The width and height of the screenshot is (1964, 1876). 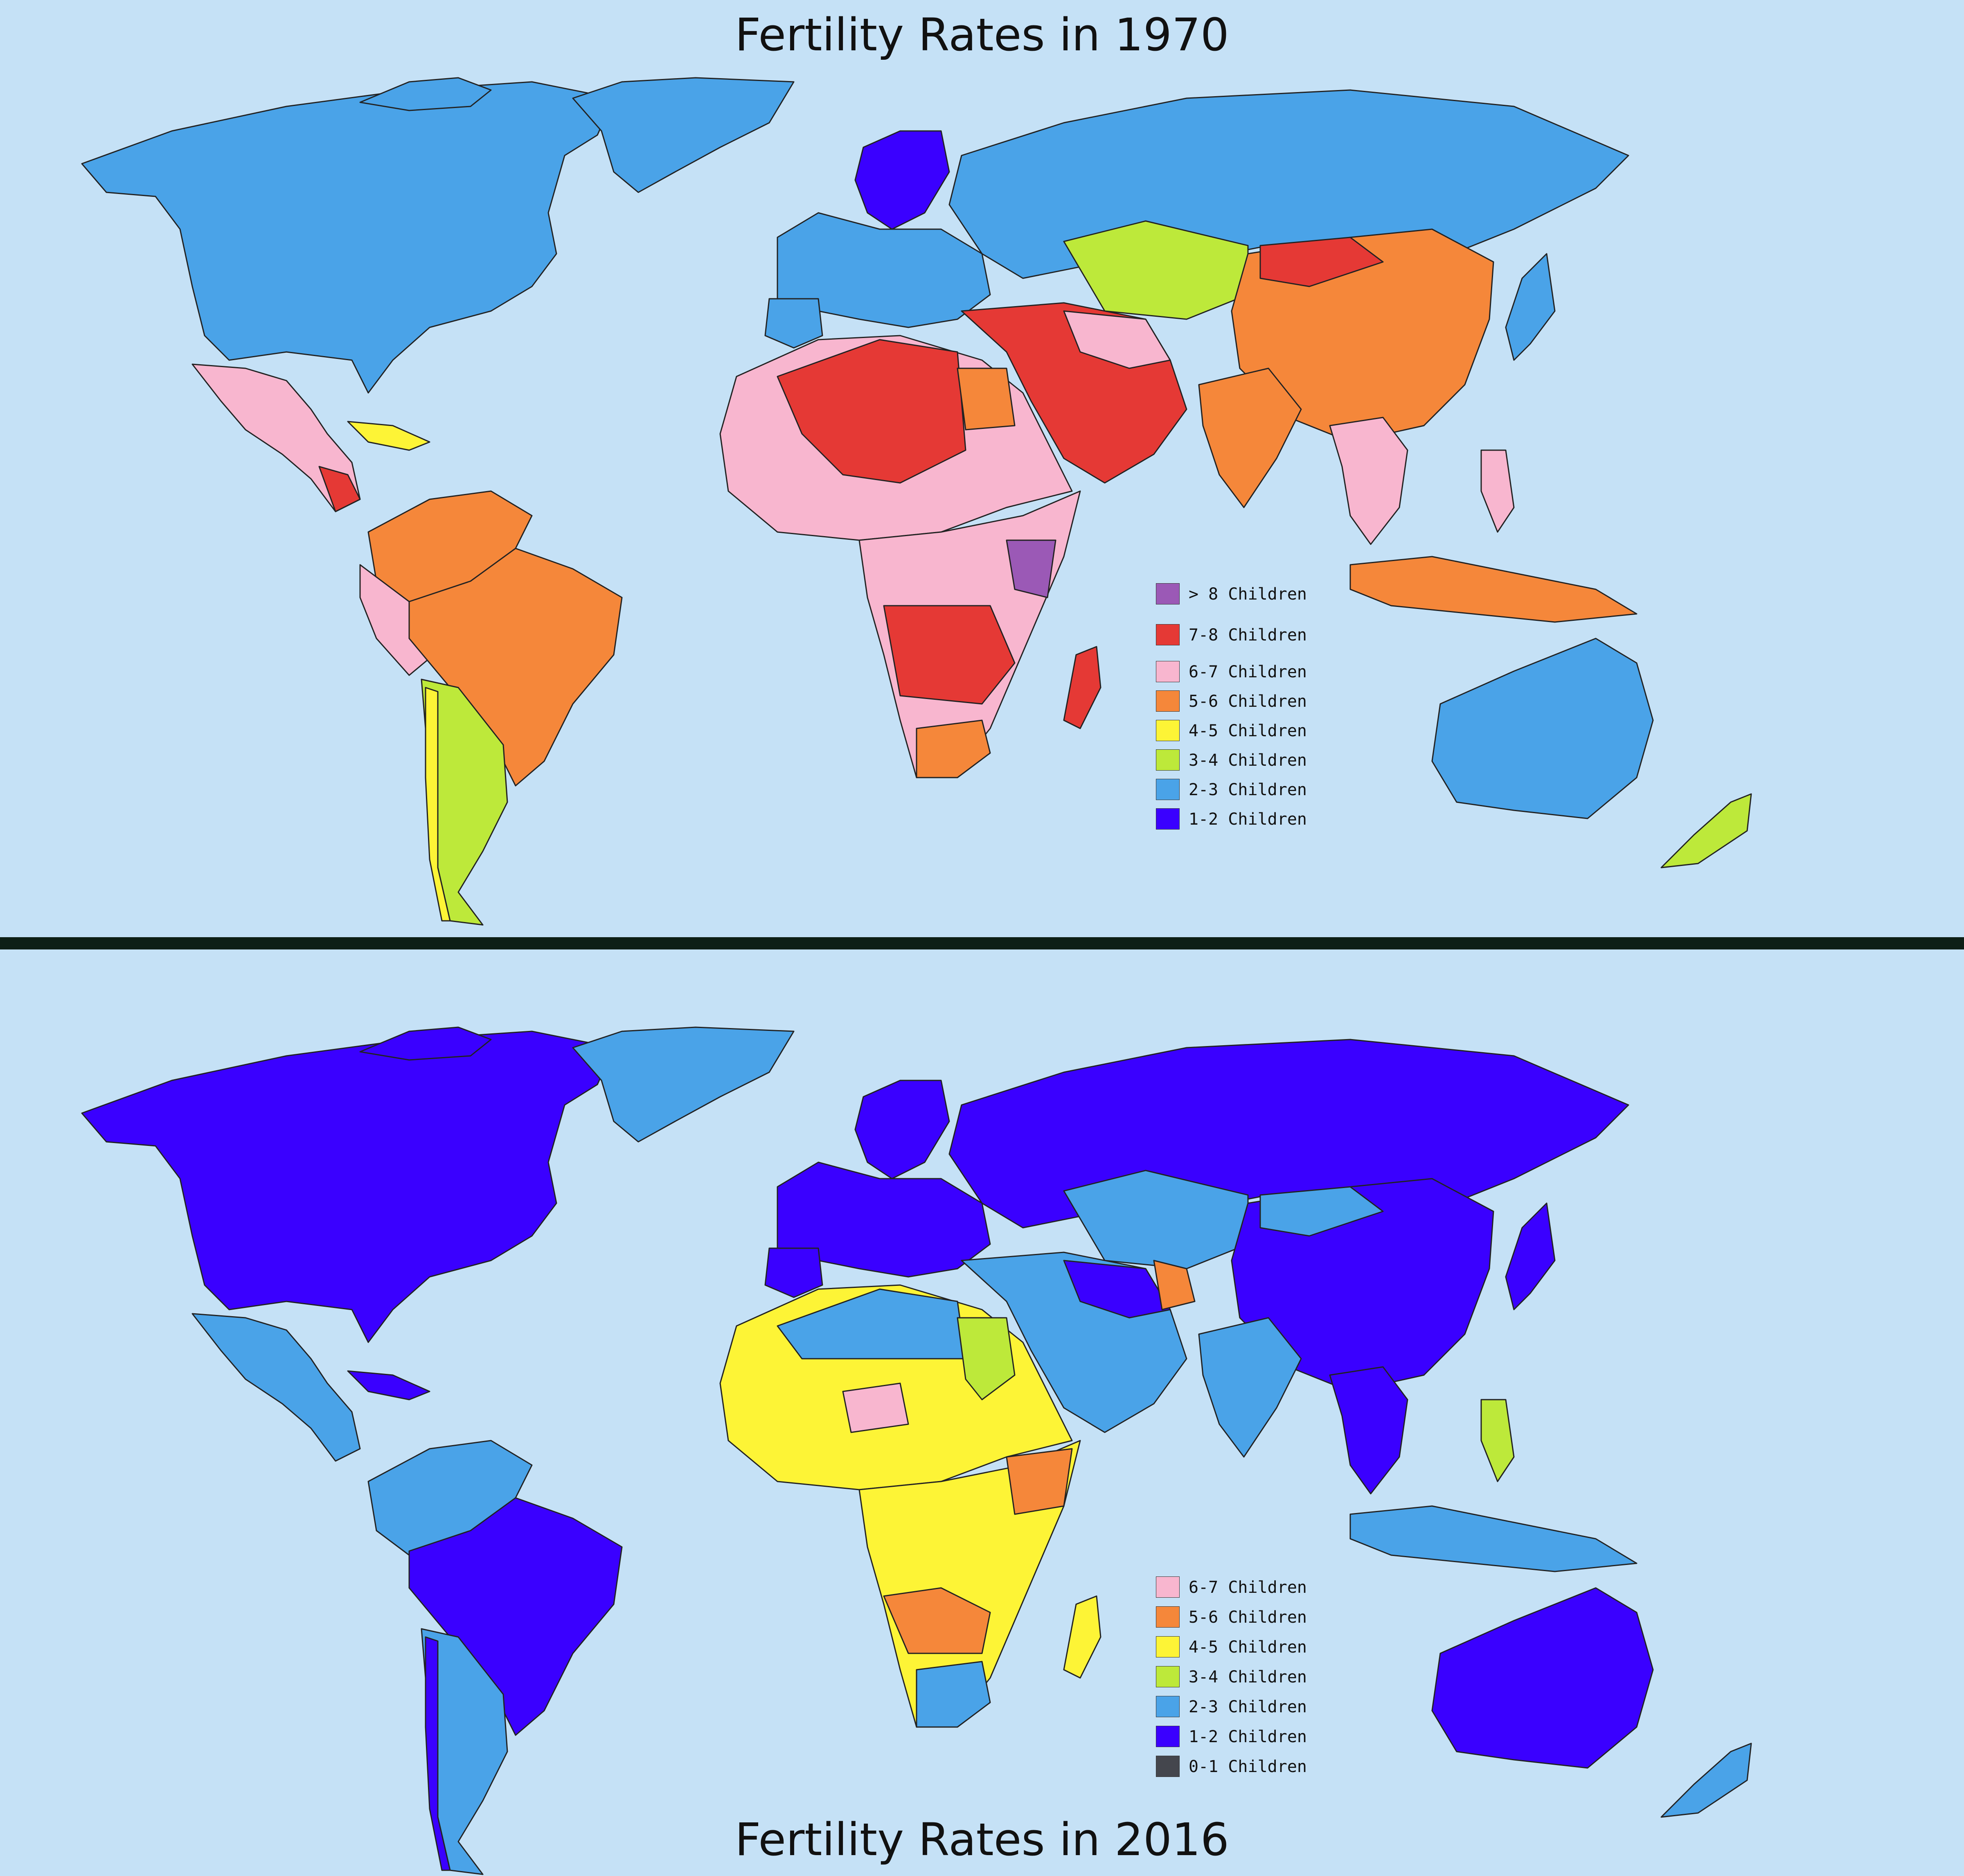 What do you see at coordinates (389, 1385) in the screenshot?
I see `caribbean-2016` at bounding box center [389, 1385].